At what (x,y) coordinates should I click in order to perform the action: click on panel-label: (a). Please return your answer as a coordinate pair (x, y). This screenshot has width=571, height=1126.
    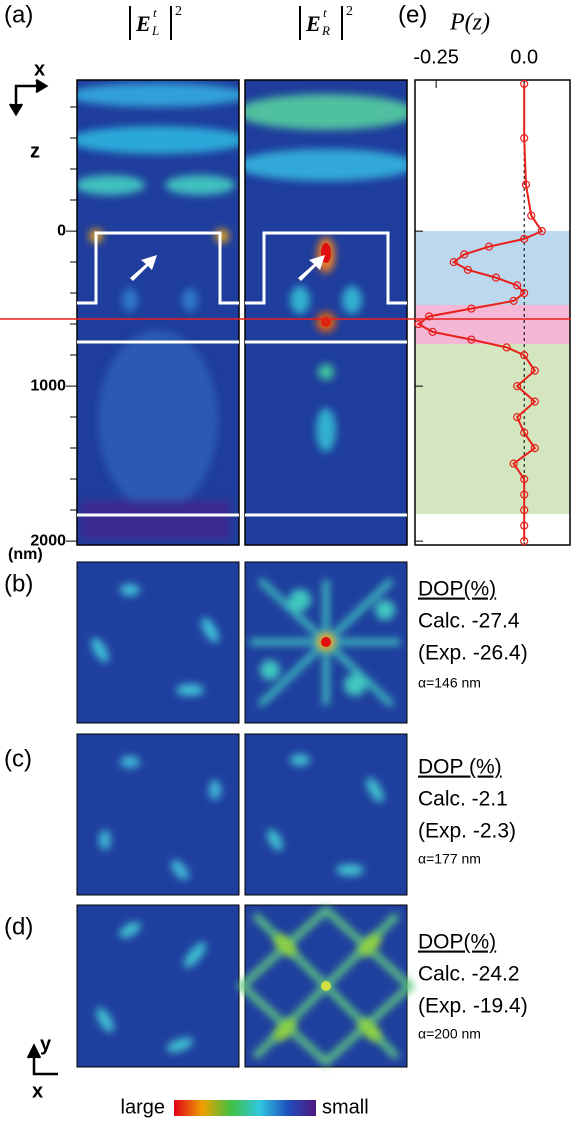
    Looking at the image, I should click on (18, 14).